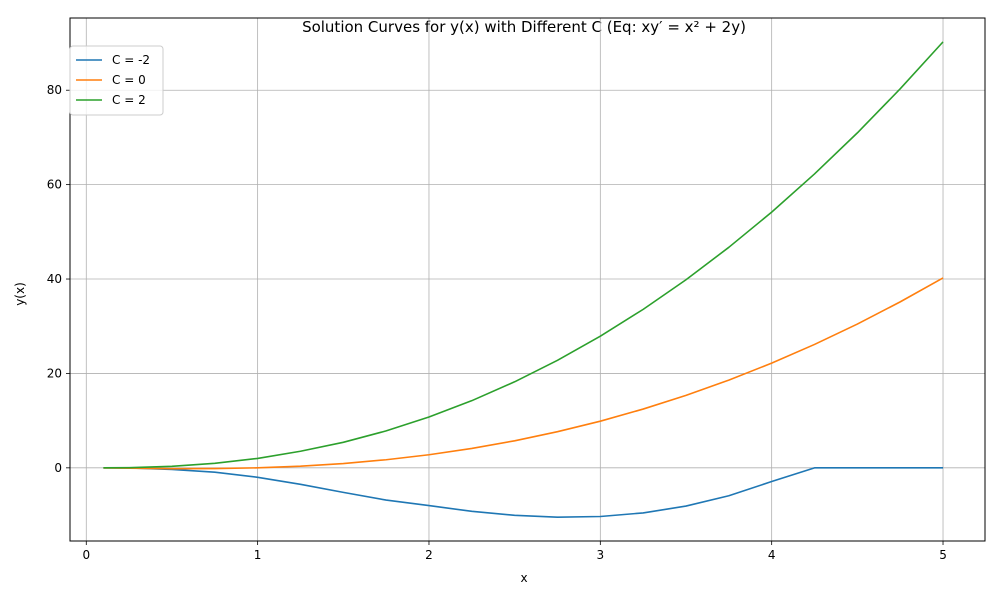 This screenshot has height=600, width=1000. What do you see at coordinates (129, 80) in the screenshot?
I see `legend-label-2: C = 0` at bounding box center [129, 80].